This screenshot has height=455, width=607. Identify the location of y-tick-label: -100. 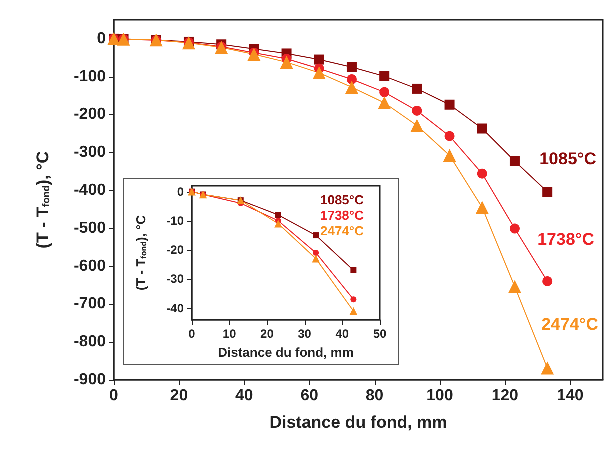
(90, 77).